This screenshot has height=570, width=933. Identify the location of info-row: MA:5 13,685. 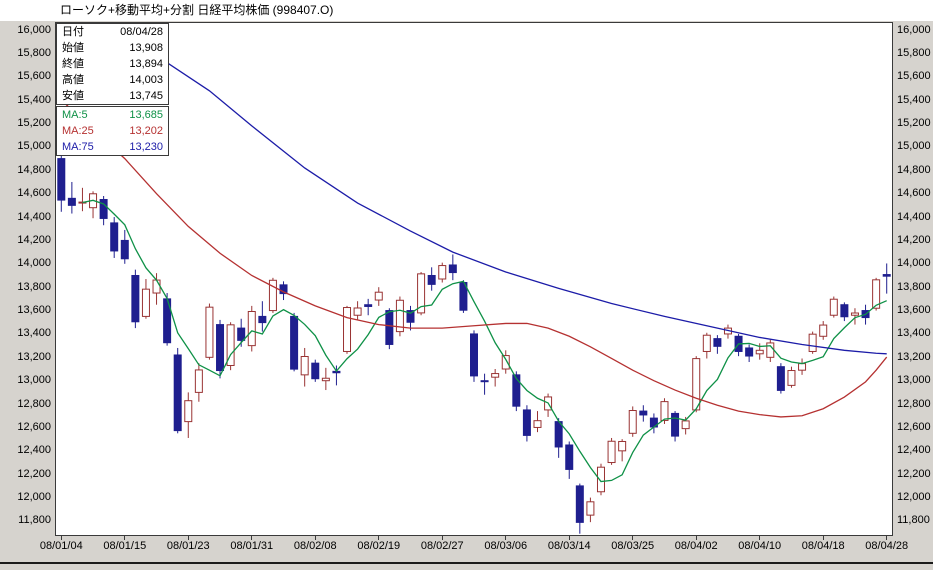
(112, 115).